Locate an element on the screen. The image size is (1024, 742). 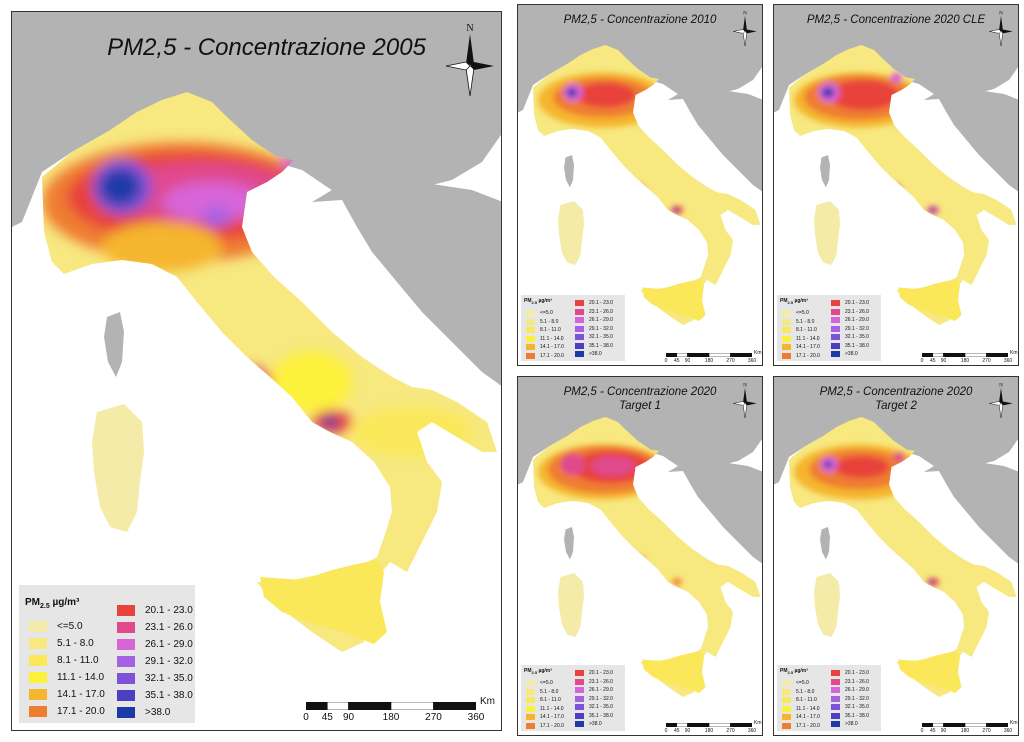
map-title: PM2,5 - Concentrazione 2020 CLE is located at coordinates (896, 20).